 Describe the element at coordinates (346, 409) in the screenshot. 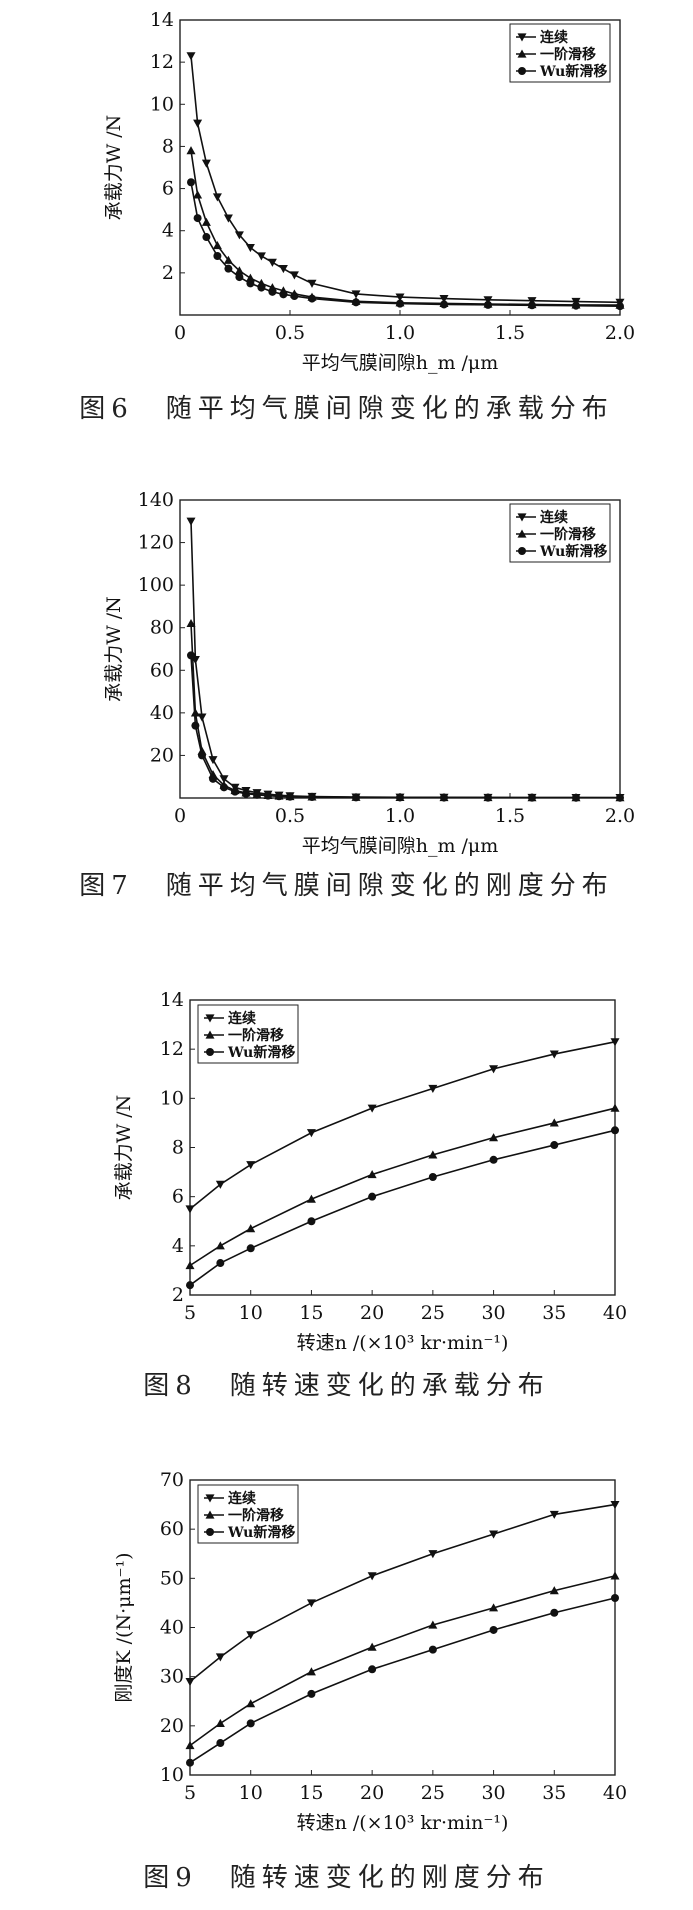

I see `caption-figure-6: 图6 随平均气膜间隙变化的承载分布` at that location.